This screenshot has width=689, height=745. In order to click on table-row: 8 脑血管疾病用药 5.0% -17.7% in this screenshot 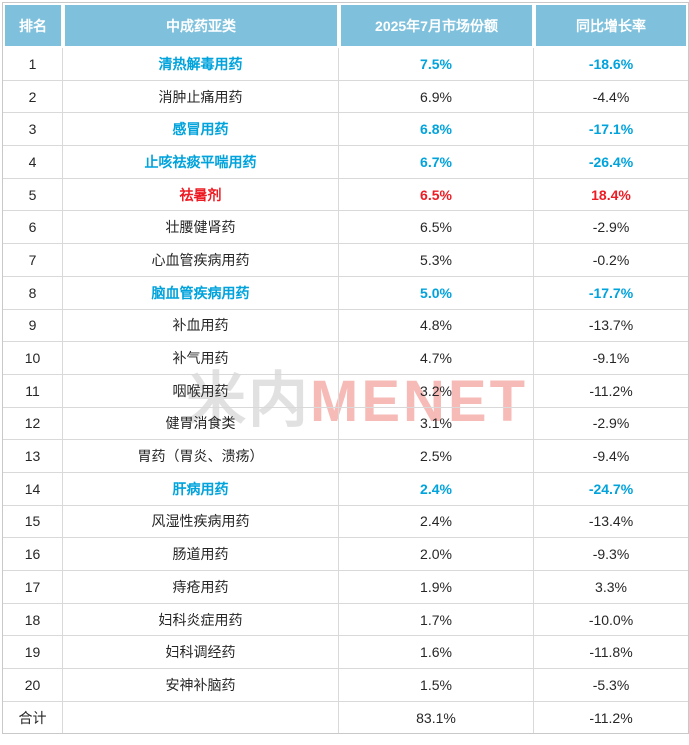, I will do `click(345, 293)`.